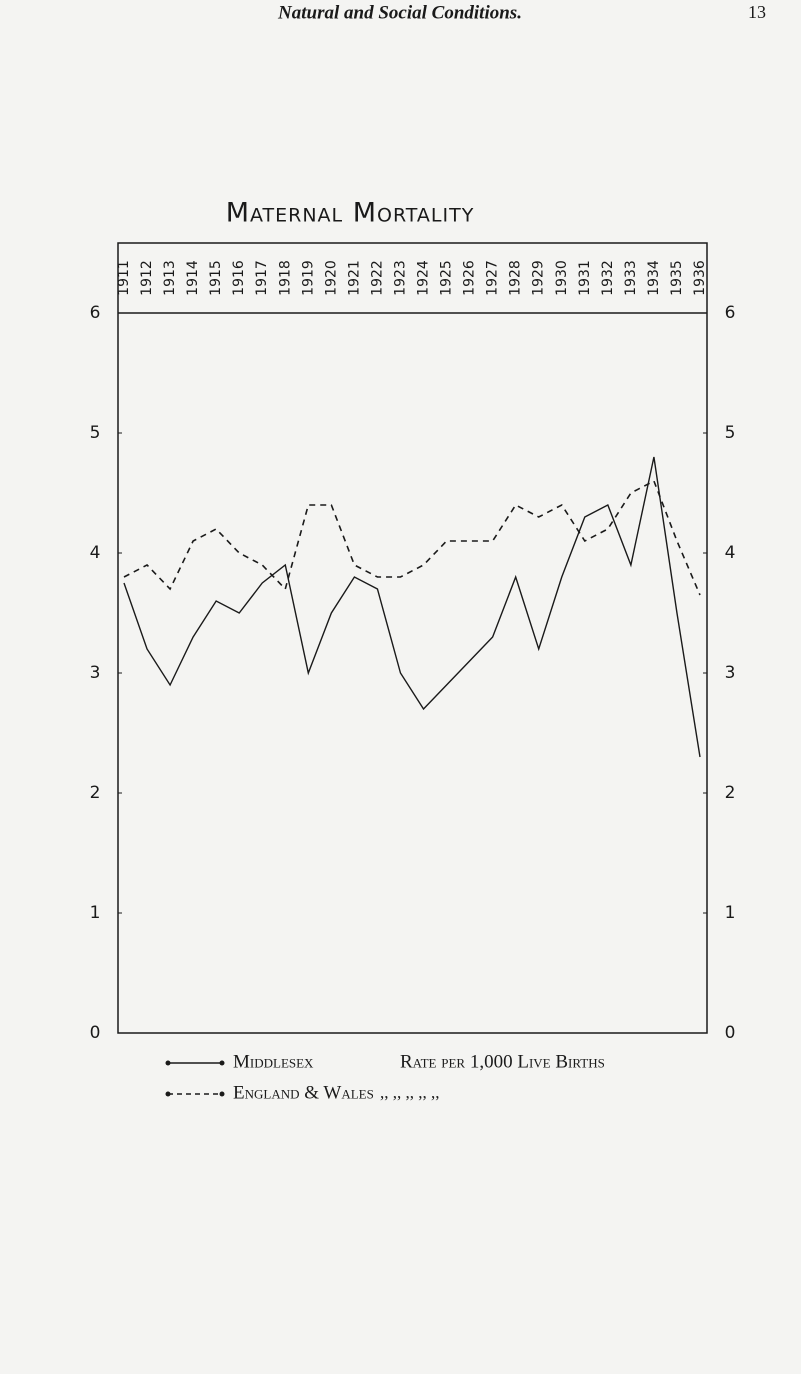 The width and height of the screenshot is (801, 1374). I want to click on x-tick-label: 1925, so click(447, 278).